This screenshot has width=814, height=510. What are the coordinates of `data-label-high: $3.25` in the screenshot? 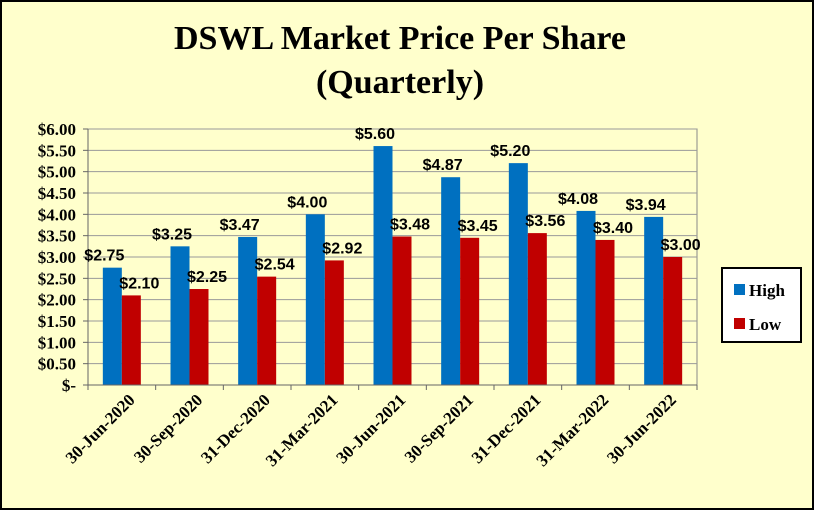 It's located at (172, 234).